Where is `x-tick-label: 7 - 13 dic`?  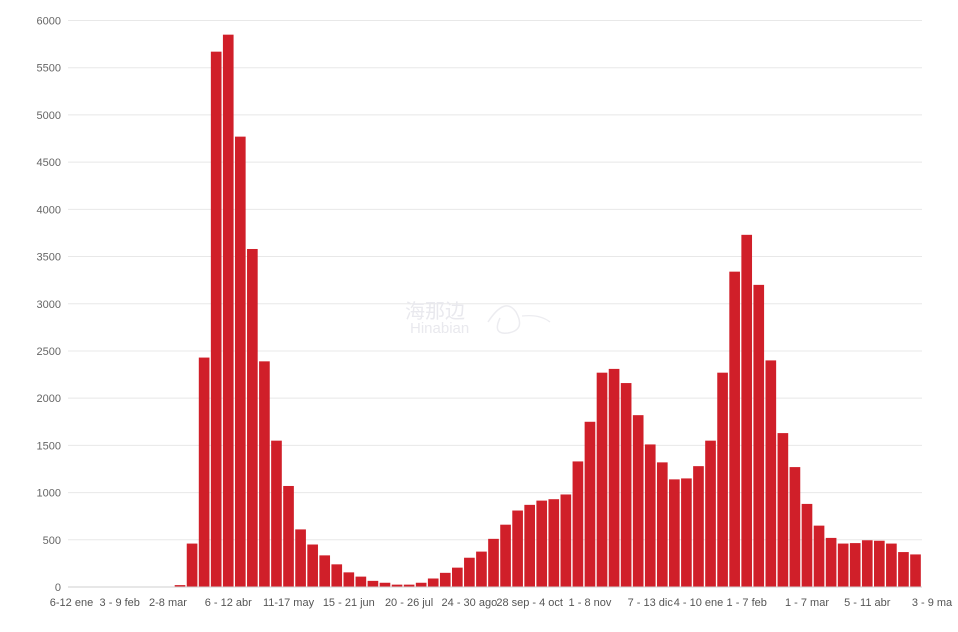
x-tick-label: 7 - 13 dic is located at coordinates (651, 603).